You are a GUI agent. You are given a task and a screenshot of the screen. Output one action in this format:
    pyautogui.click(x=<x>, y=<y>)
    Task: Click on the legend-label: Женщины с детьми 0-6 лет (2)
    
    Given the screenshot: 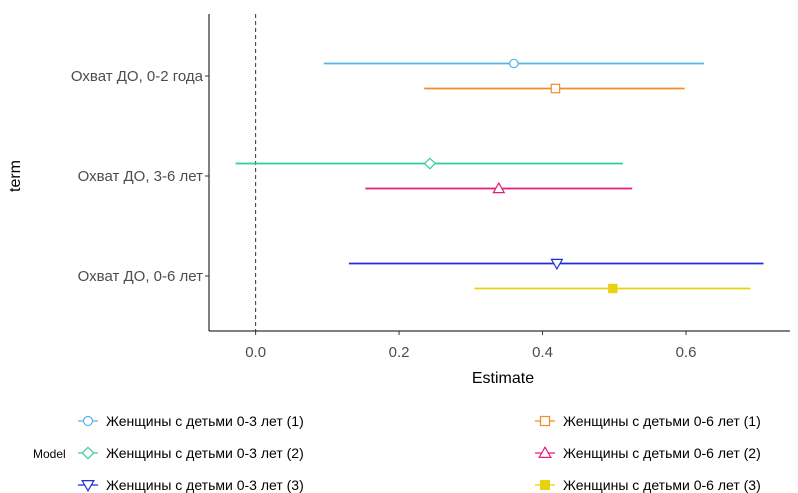 What is the action you would take?
    pyautogui.click(x=662, y=453)
    